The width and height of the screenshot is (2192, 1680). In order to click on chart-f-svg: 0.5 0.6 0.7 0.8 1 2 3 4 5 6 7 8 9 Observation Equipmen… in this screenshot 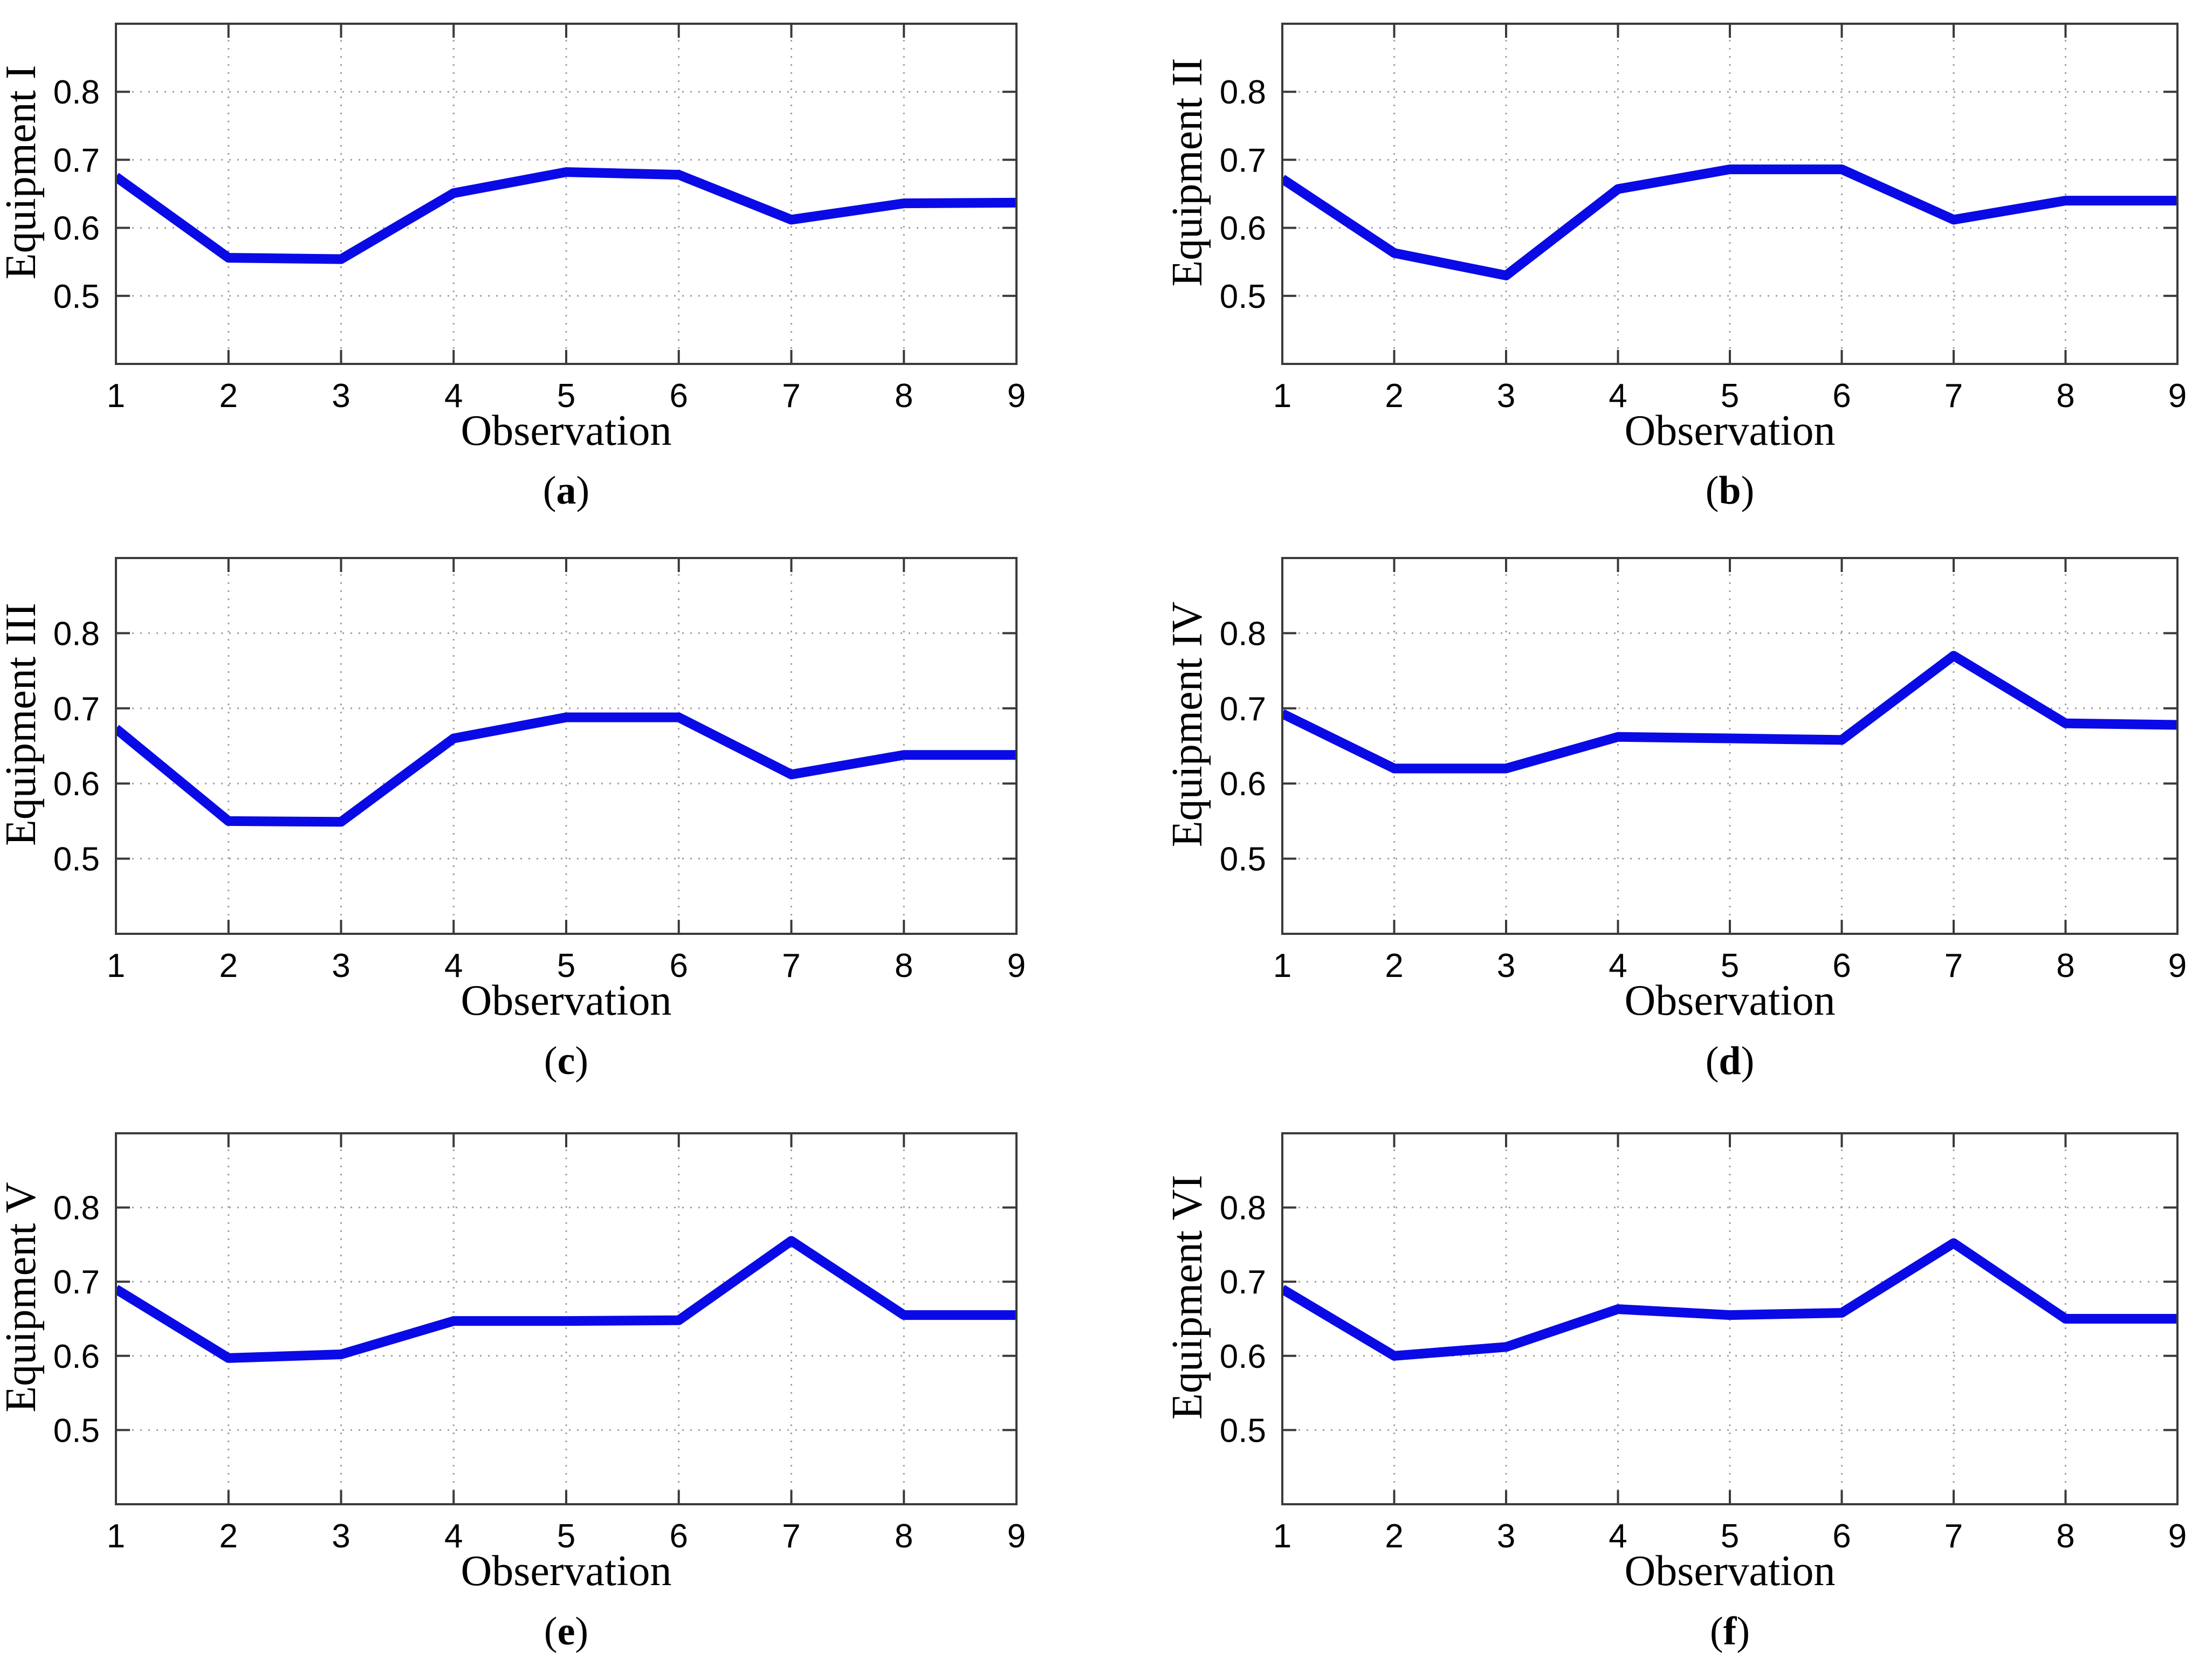, I will do `click(1676, 1363)`.